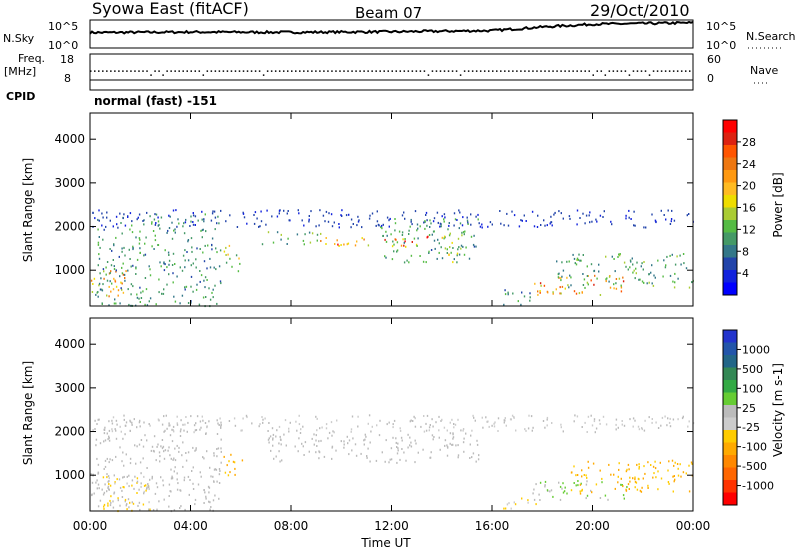  What do you see at coordinates (714, 59) in the screenshot?
I see `nave-tick-top: 60` at bounding box center [714, 59].